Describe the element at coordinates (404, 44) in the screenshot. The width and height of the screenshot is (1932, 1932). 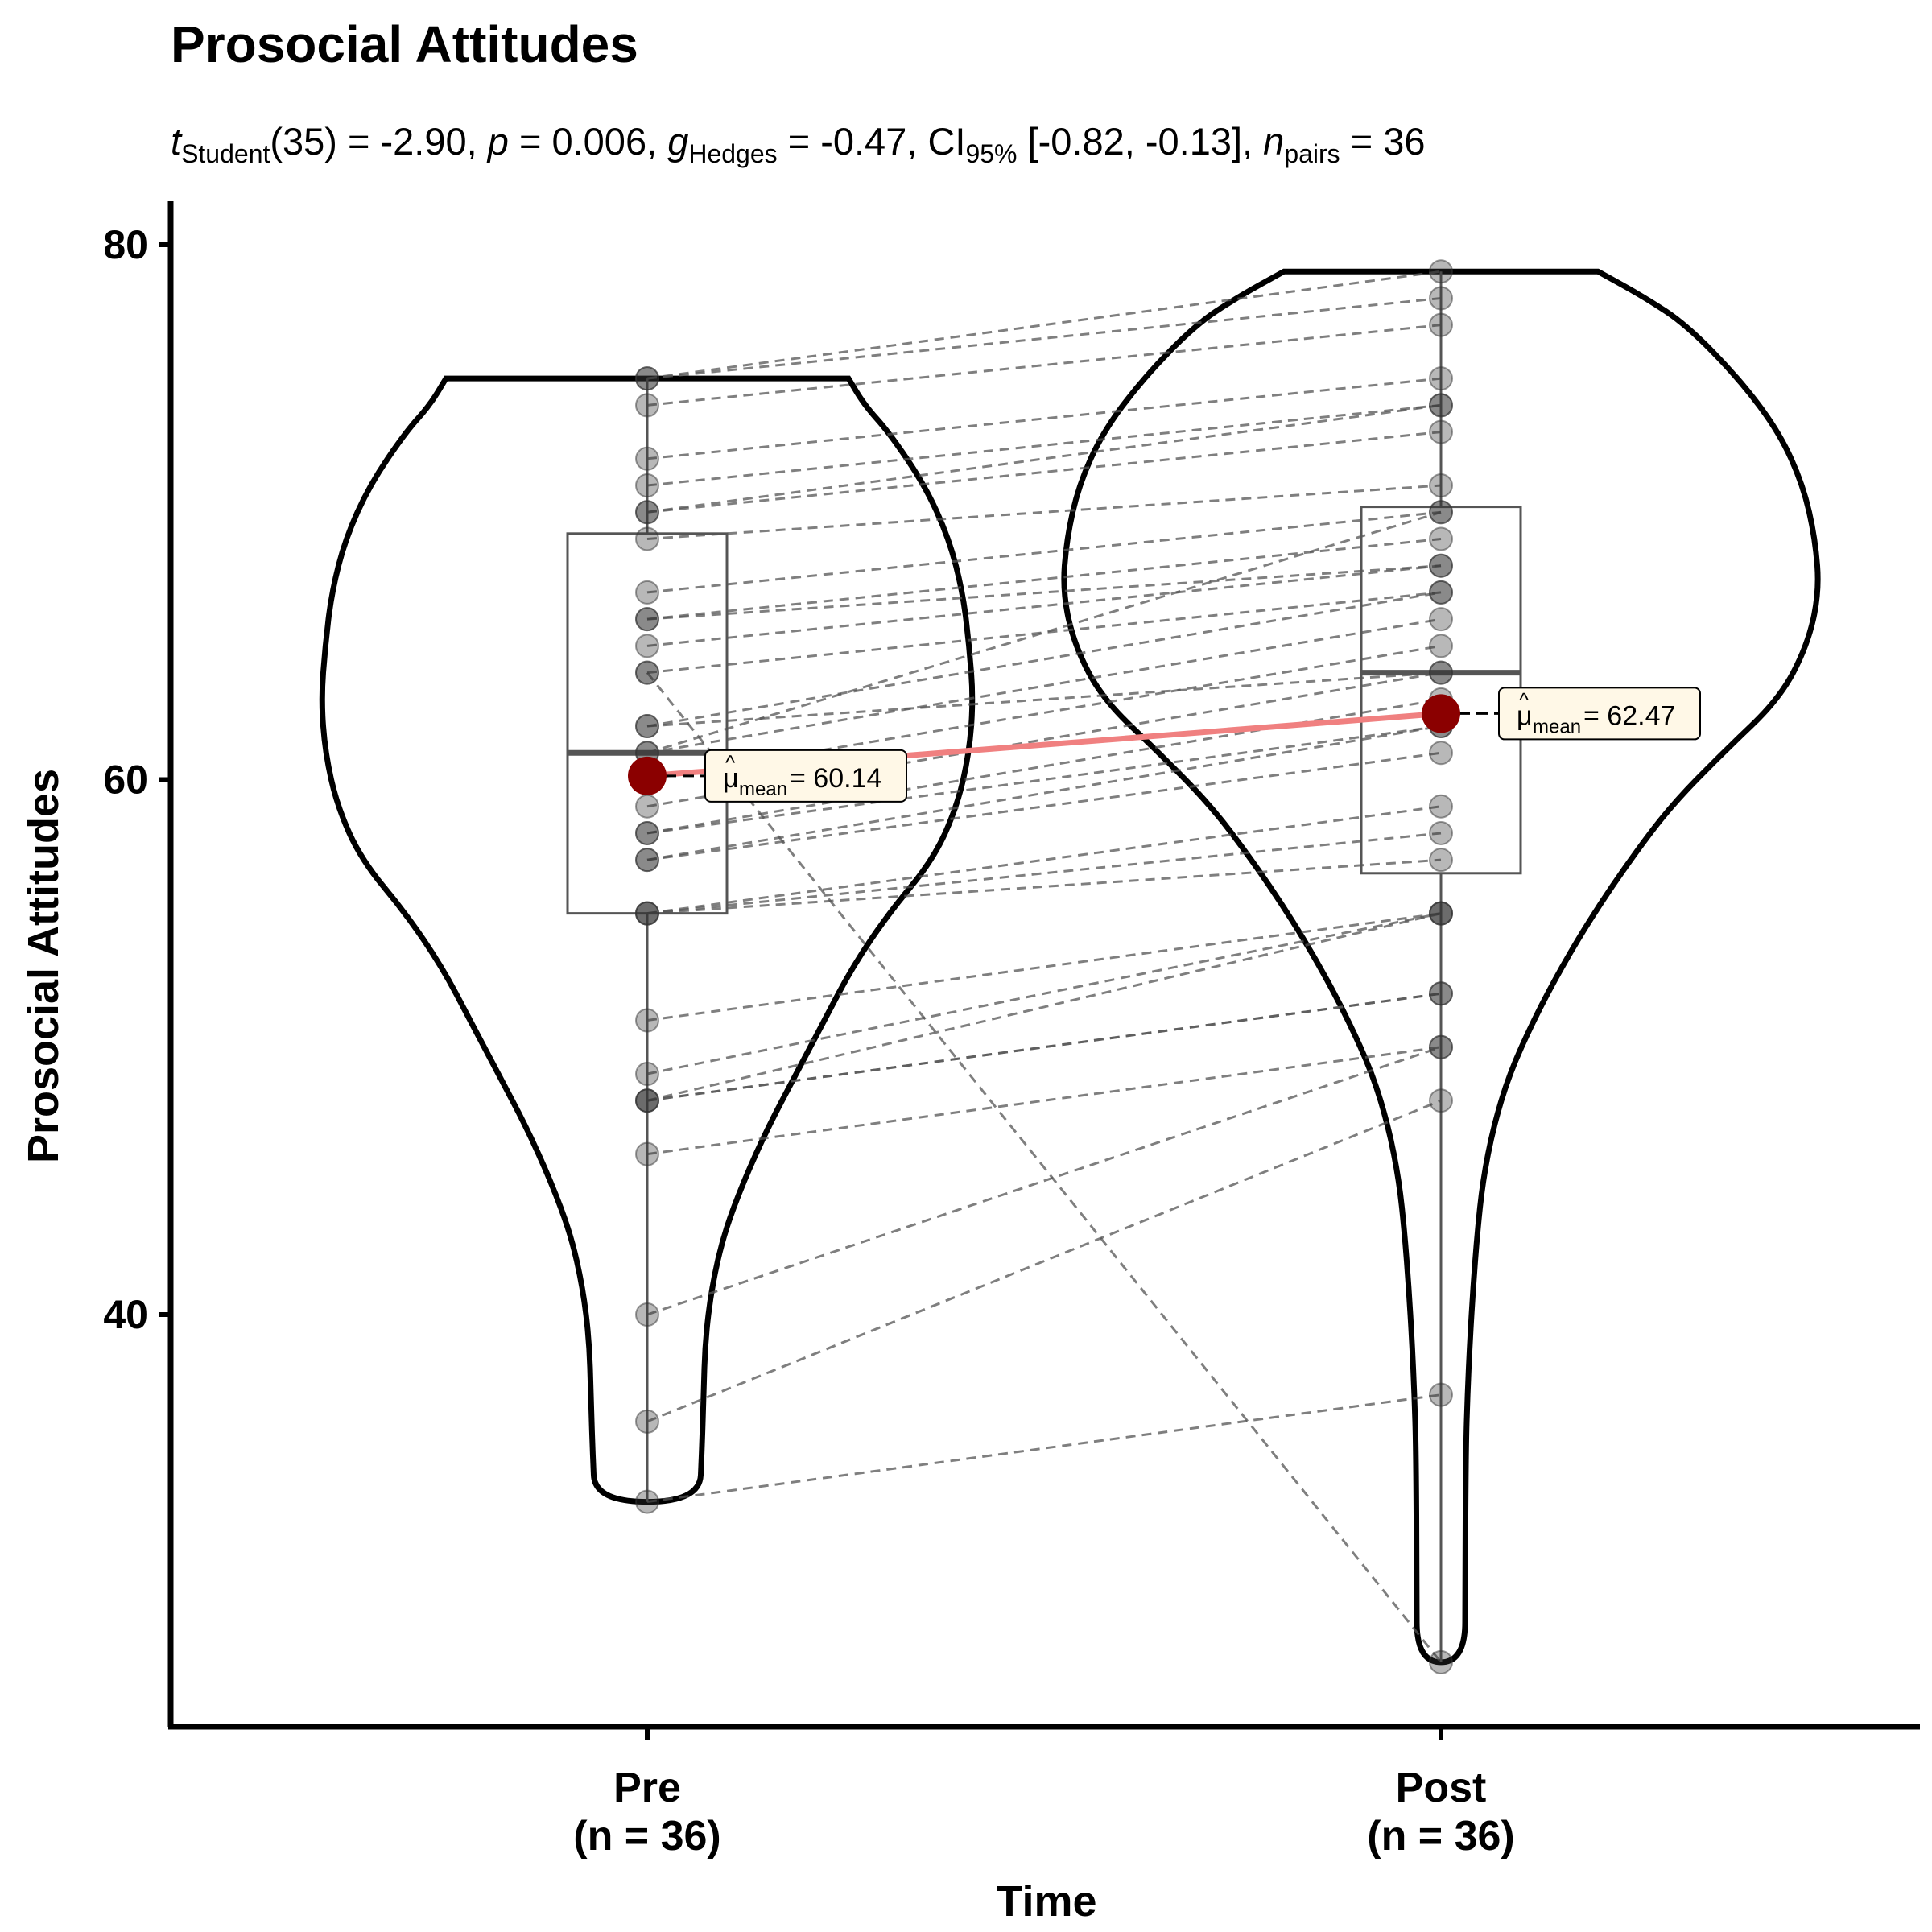
I see `chart-title: Prosocial Attitudes` at that location.